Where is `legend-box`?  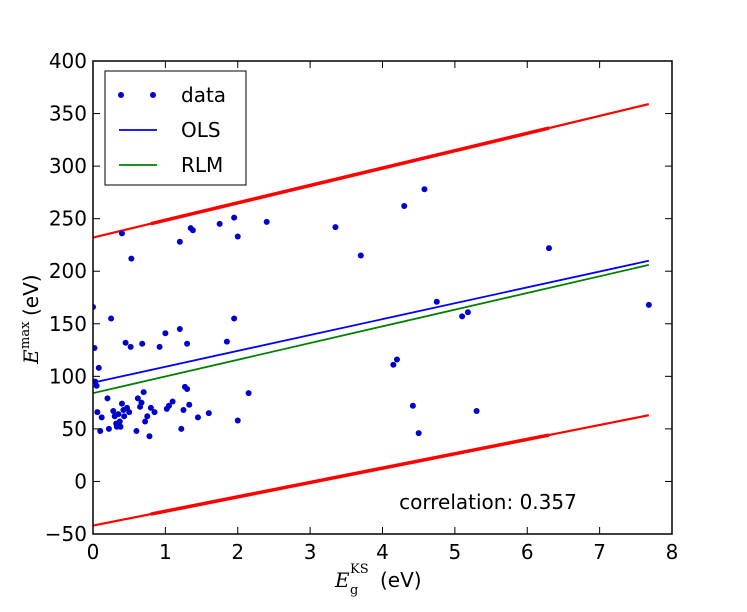
legend-box is located at coordinates (175, 128).